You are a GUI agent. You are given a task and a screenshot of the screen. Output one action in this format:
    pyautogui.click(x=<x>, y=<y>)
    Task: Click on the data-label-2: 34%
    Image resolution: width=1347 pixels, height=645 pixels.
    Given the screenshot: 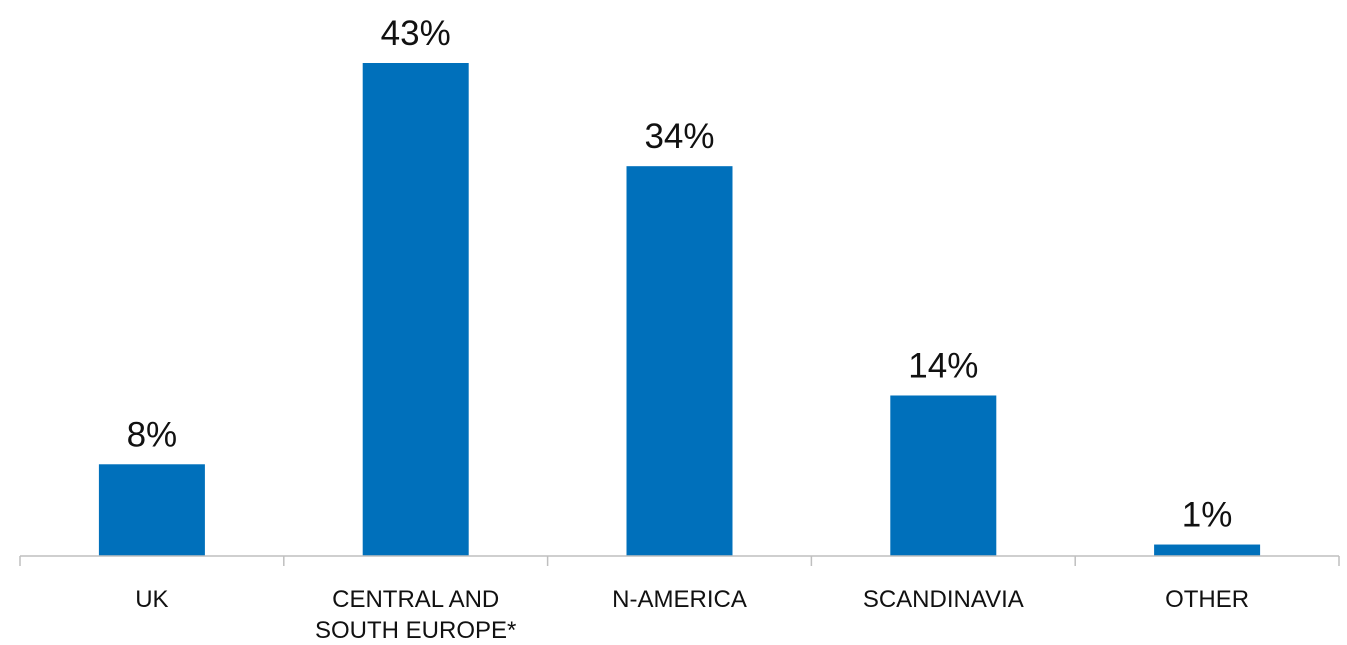 What is the action you would take?
    pyautogui.click(x=679, y=136)
    